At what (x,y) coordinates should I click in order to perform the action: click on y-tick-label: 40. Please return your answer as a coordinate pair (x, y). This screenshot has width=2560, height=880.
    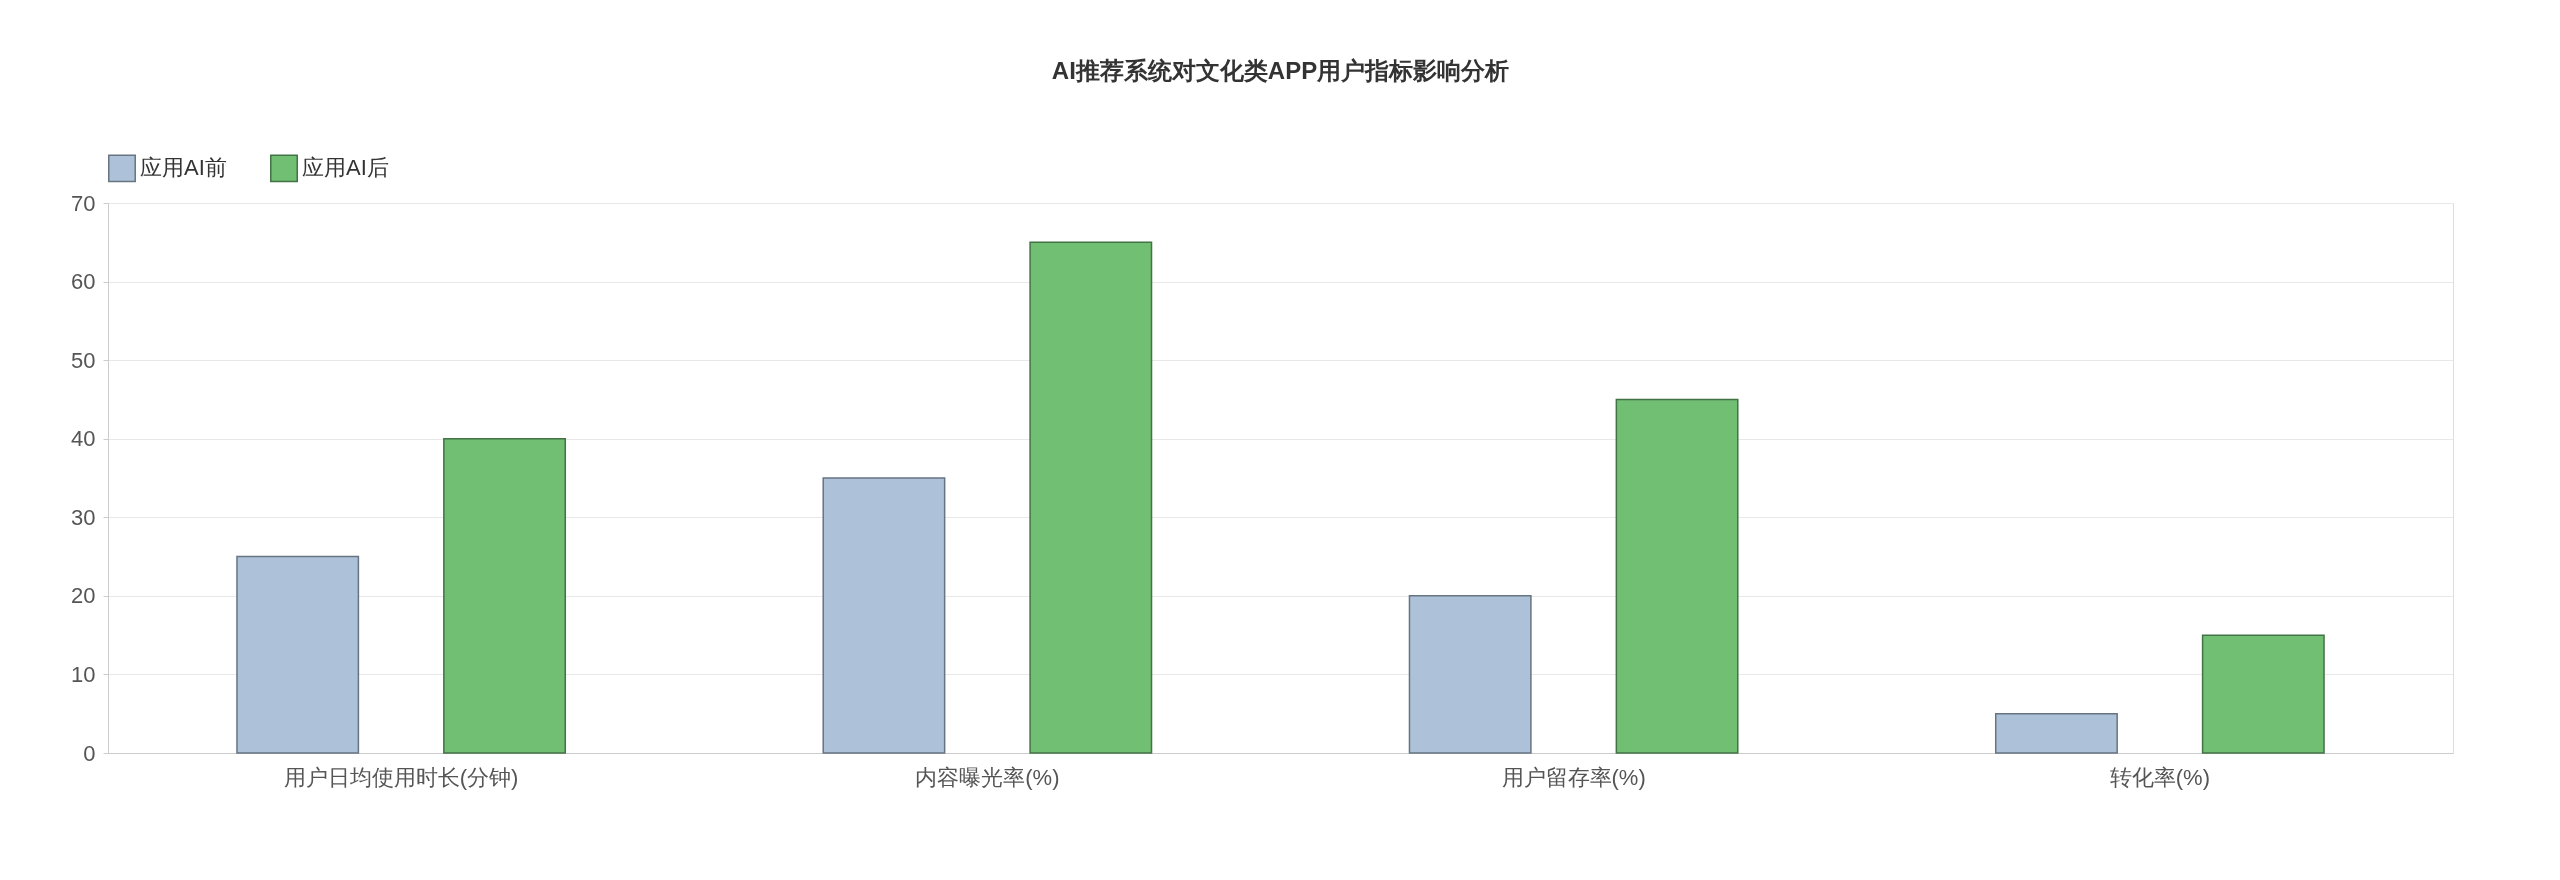
    Looking at the image, I should click on (83, 439).